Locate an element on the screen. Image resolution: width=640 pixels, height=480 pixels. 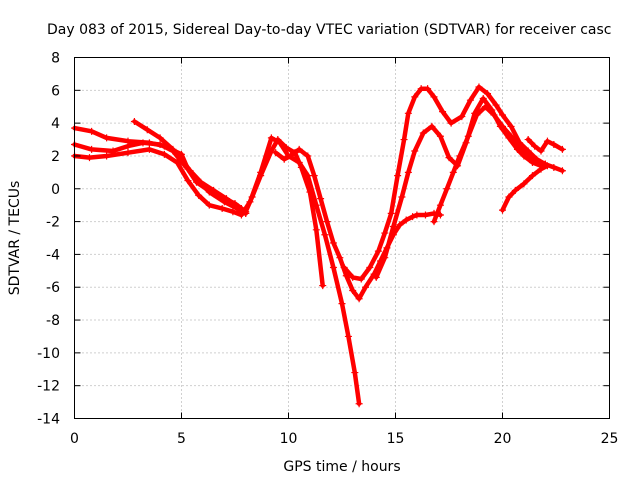
y-tick-label: -4 is located at coordinates (53, 255).